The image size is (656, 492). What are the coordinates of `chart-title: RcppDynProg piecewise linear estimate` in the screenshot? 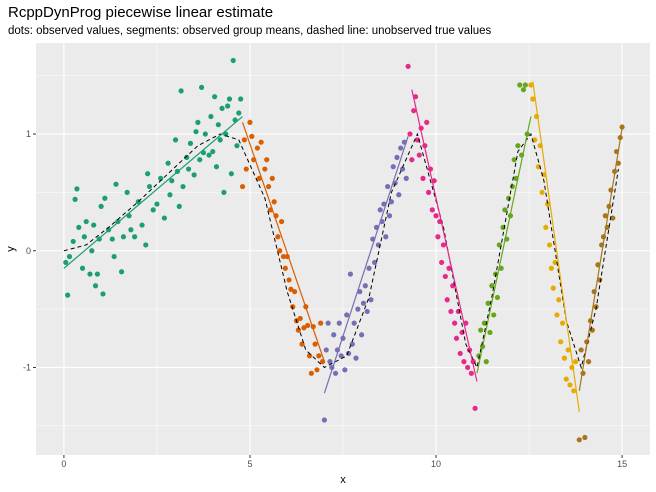 It's located at (141, 12).